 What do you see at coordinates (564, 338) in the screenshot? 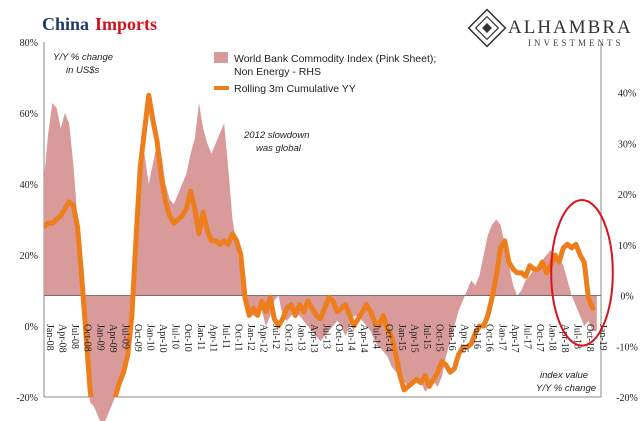
I see `x-tick-label: Apr-18` at bounding box center [564, 338].